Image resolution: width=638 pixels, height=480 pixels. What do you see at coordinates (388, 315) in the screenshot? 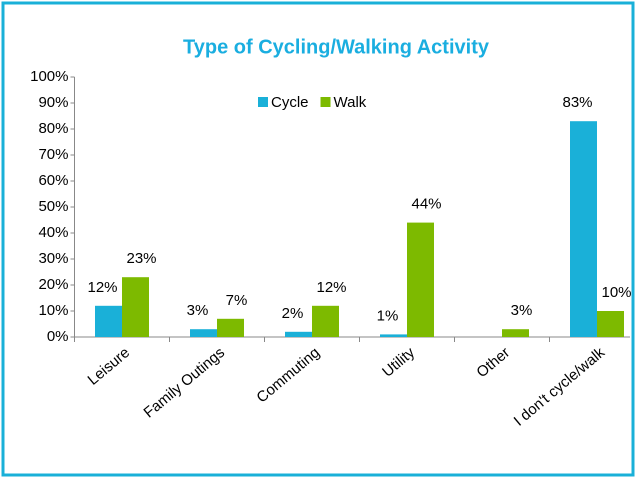
I see `data-label: 1%` at bounding box center [388, 315].